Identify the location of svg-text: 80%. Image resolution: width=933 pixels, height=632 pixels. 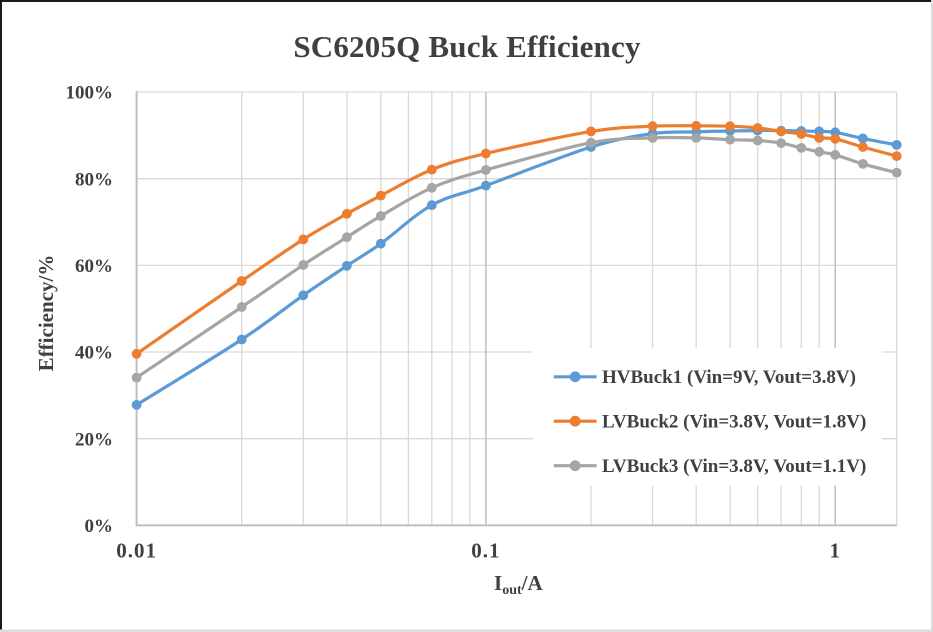
(94, 179).